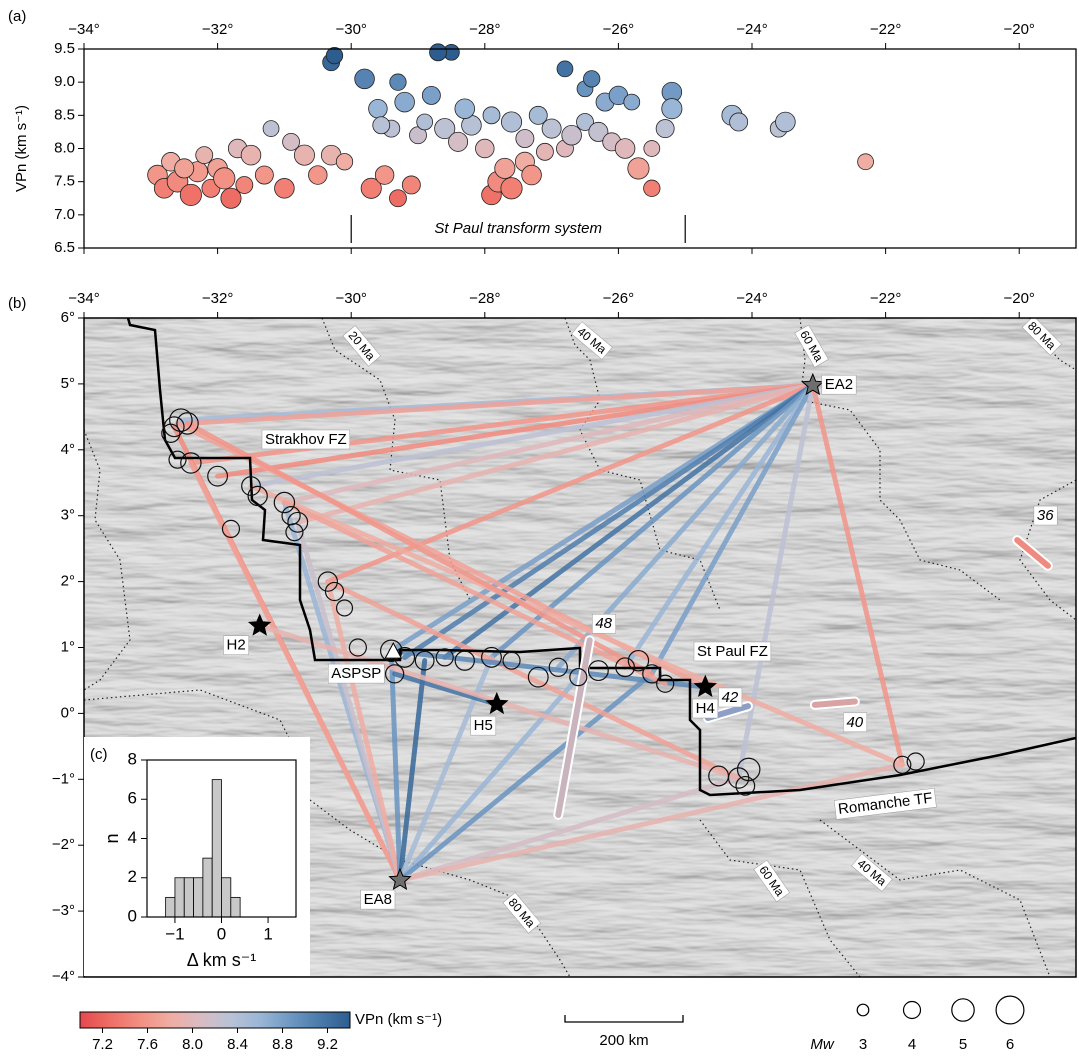  Describe the element at coordinates (217, 298) in the screenshot. I see `x-tick-label: −32°` at that location.